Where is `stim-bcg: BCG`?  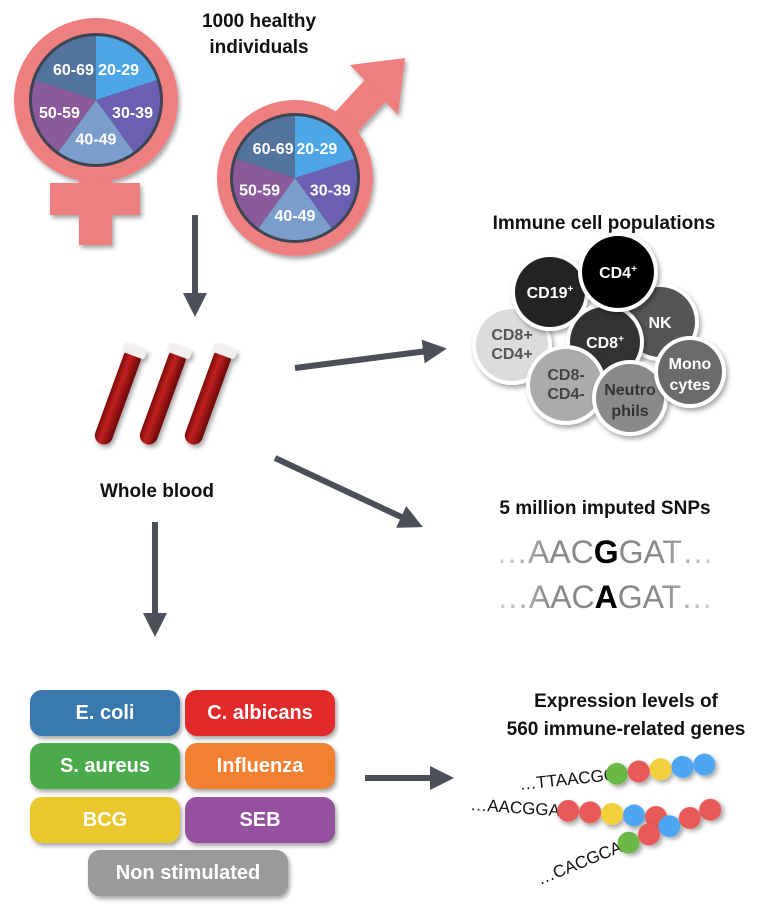 stim-bcg: BCG is located at coordinates (105, 820).